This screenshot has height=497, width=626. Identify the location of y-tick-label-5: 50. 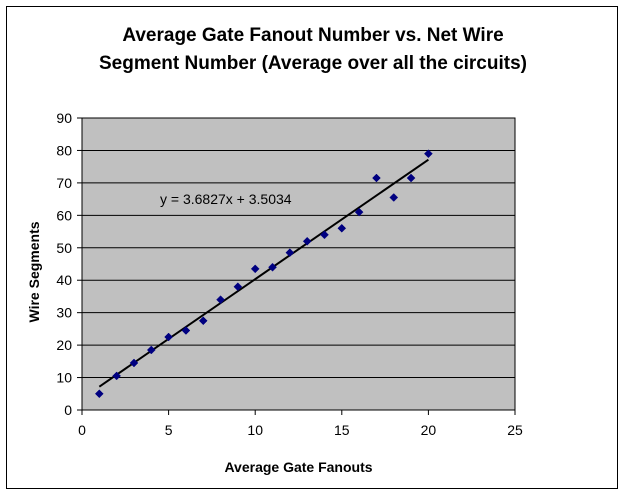
(64, 248).